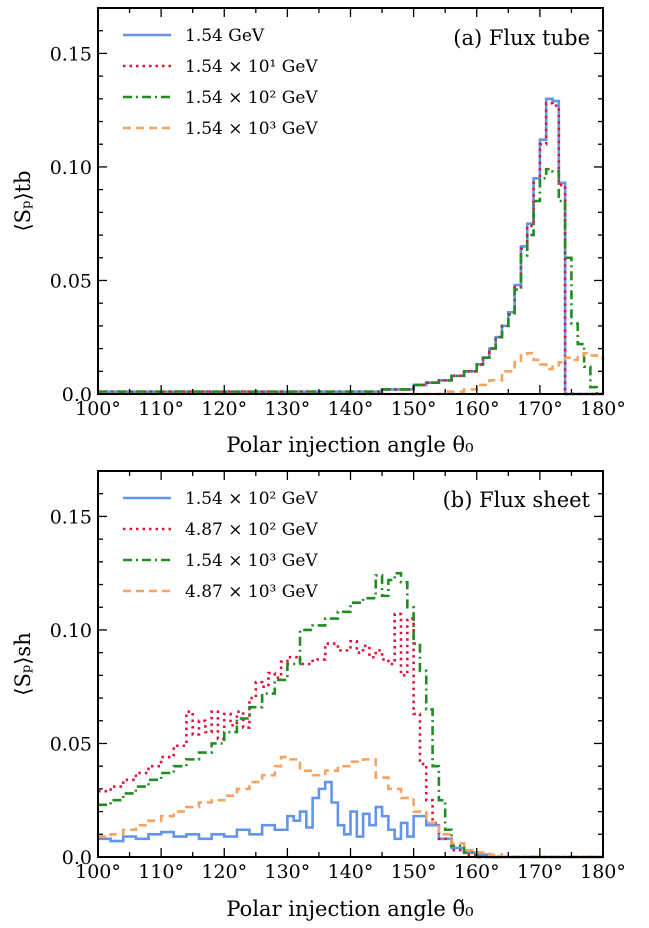 This screenshot has height=928, width=649. Describe the element at coordinates (251, 592) in the screenshot. I see `legend-label-4: 4.87 × 10³ GeV` at that location.